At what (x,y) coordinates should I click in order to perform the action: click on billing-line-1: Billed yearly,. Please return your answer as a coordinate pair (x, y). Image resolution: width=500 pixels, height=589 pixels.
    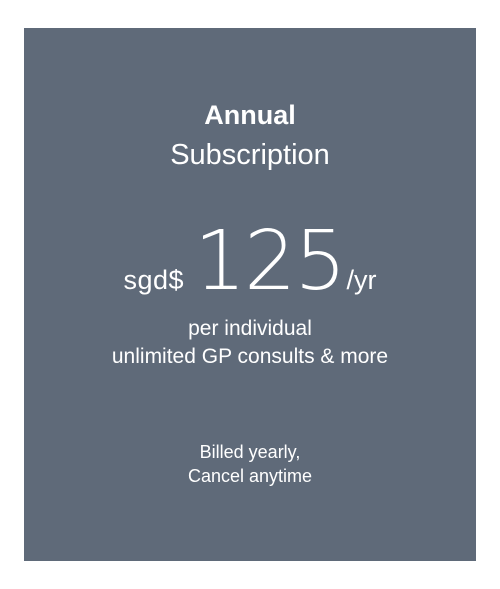
    Looking at the image, I should click on (250, 452).